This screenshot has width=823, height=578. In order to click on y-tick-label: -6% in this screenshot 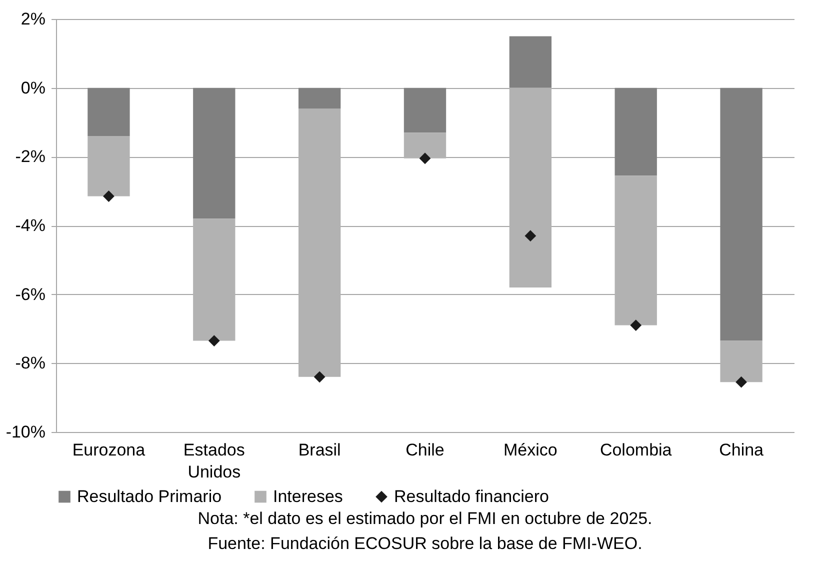, I will do `click(30, 294)`.